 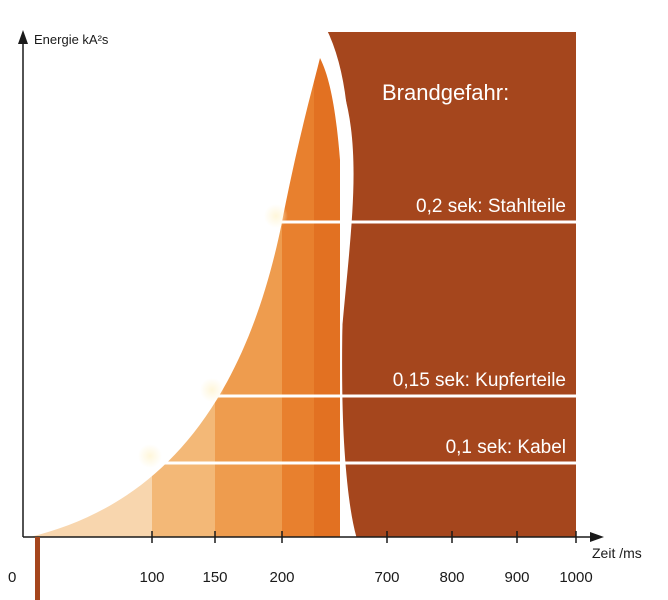 What do you see at coordinates (12, 577) in the screenshot?
I see `x-tick-label-0: 0` at bounding box center [12, 577].